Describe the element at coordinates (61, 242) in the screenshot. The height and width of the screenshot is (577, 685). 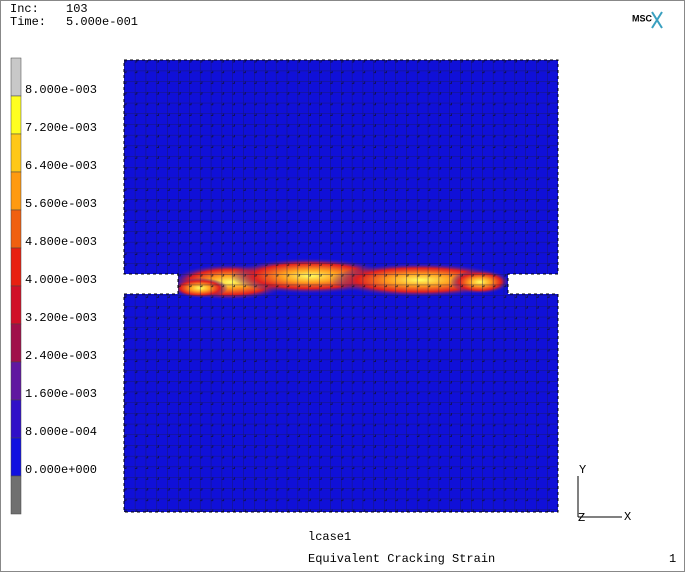
I see `legend-label: 4.800e-003` at that location.